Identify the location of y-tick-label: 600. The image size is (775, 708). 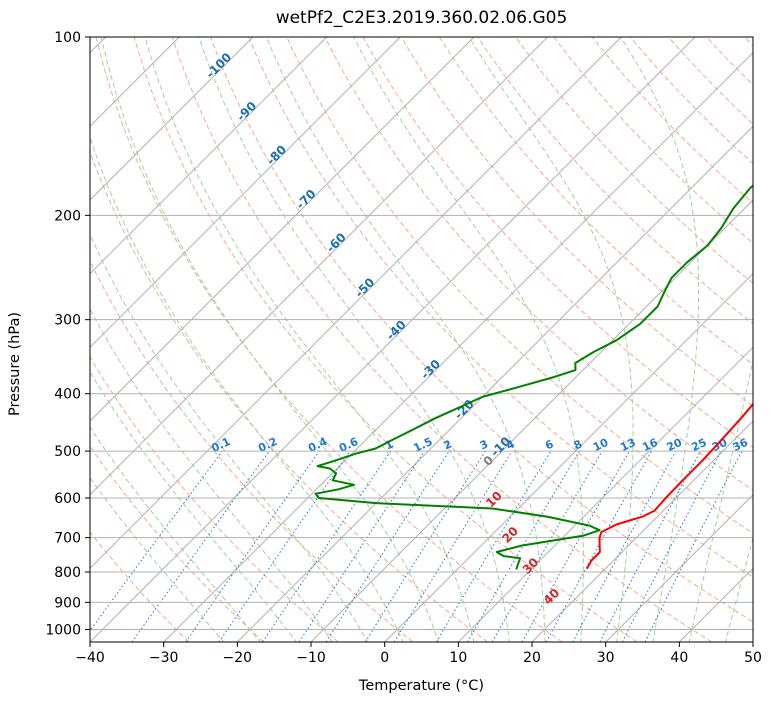
(67, 499).